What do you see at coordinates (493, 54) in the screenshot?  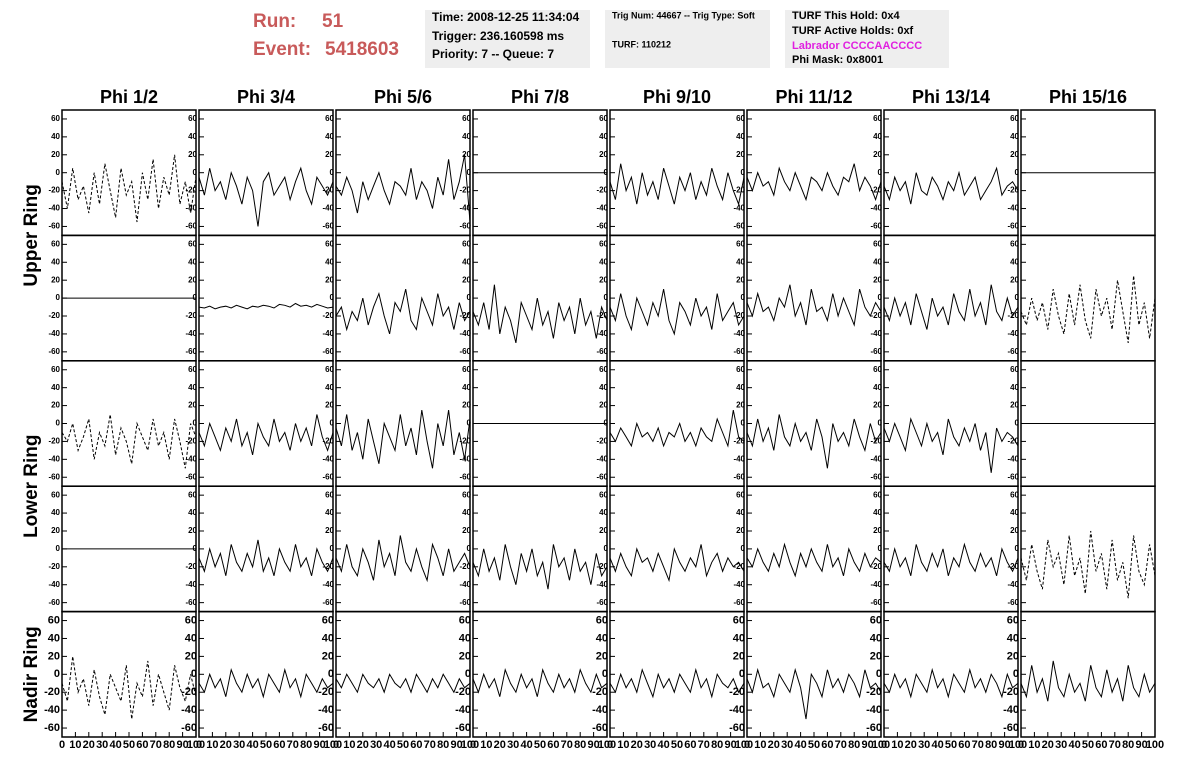 I see `info-text: Priority: 7 -- Queue: 7` at bounding box center [493, 54].